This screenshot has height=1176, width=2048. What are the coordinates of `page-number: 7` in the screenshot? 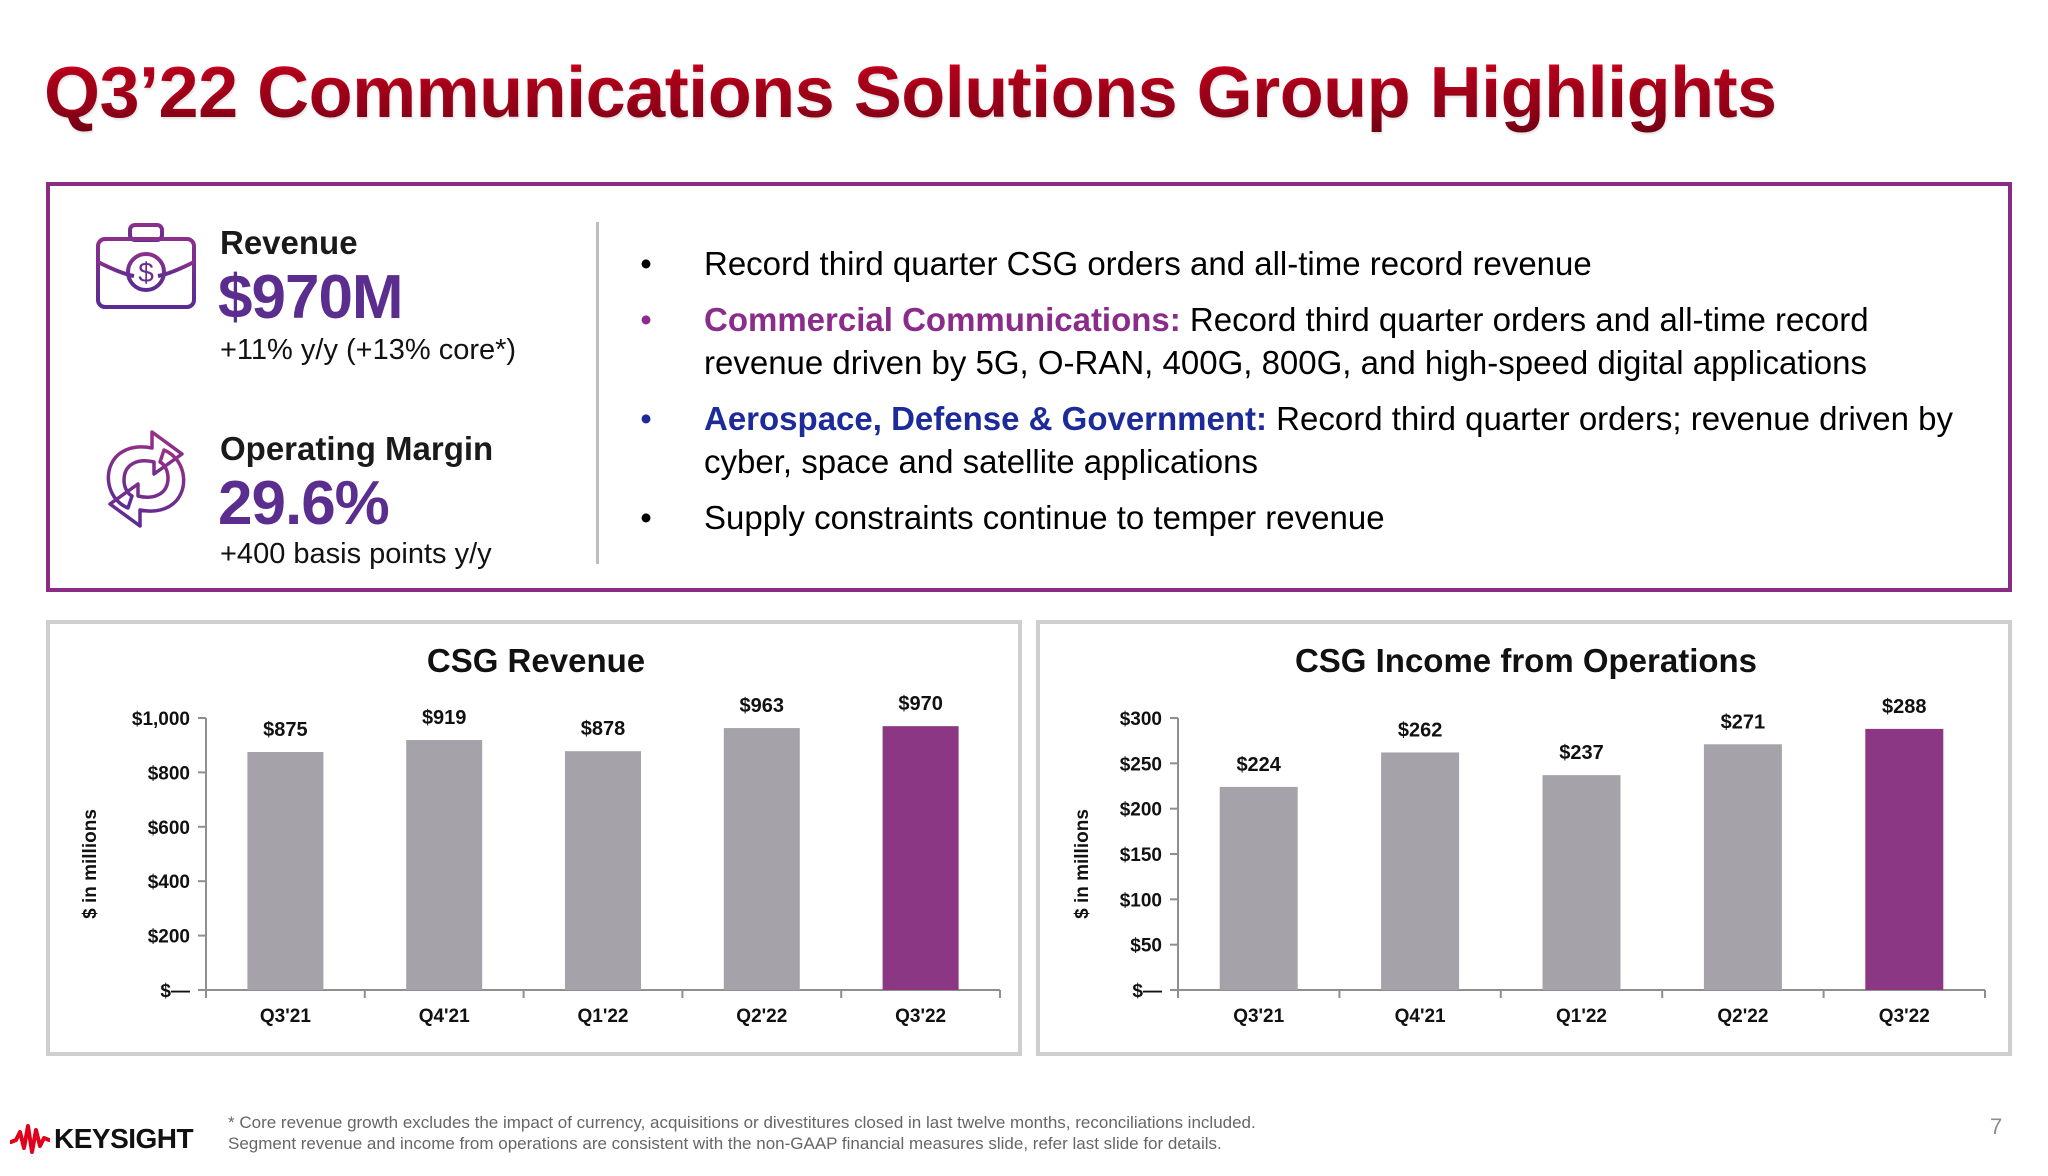 It's located at (1996, 1126).